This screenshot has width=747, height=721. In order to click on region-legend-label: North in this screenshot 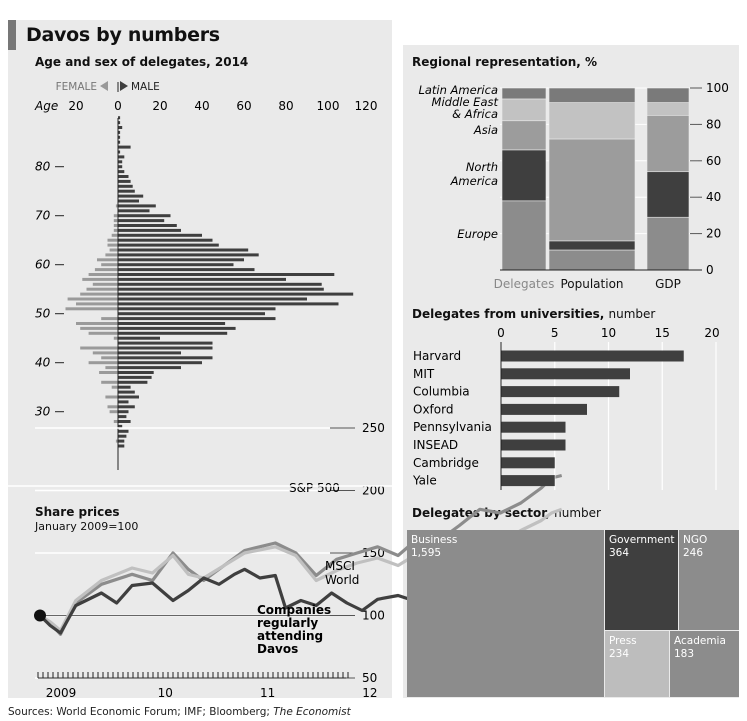, I will do `click(482, 167)`.